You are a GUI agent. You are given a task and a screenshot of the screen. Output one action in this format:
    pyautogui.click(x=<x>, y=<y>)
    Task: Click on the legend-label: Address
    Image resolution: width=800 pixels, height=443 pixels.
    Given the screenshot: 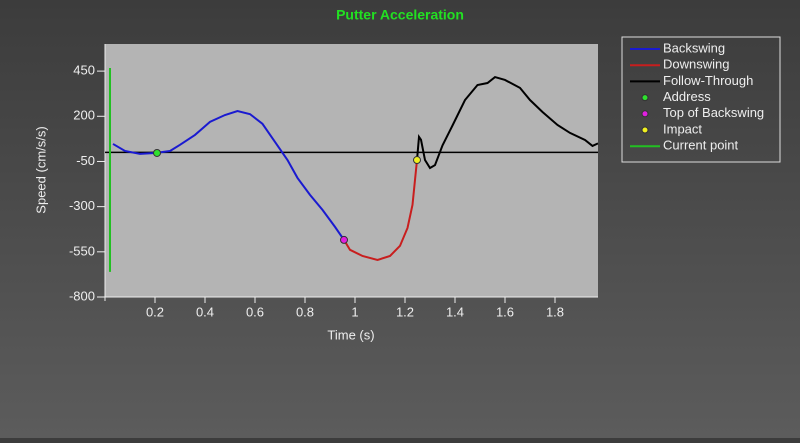 What is the action you would take?
    pyautogui.click(x=687, y=96)
    